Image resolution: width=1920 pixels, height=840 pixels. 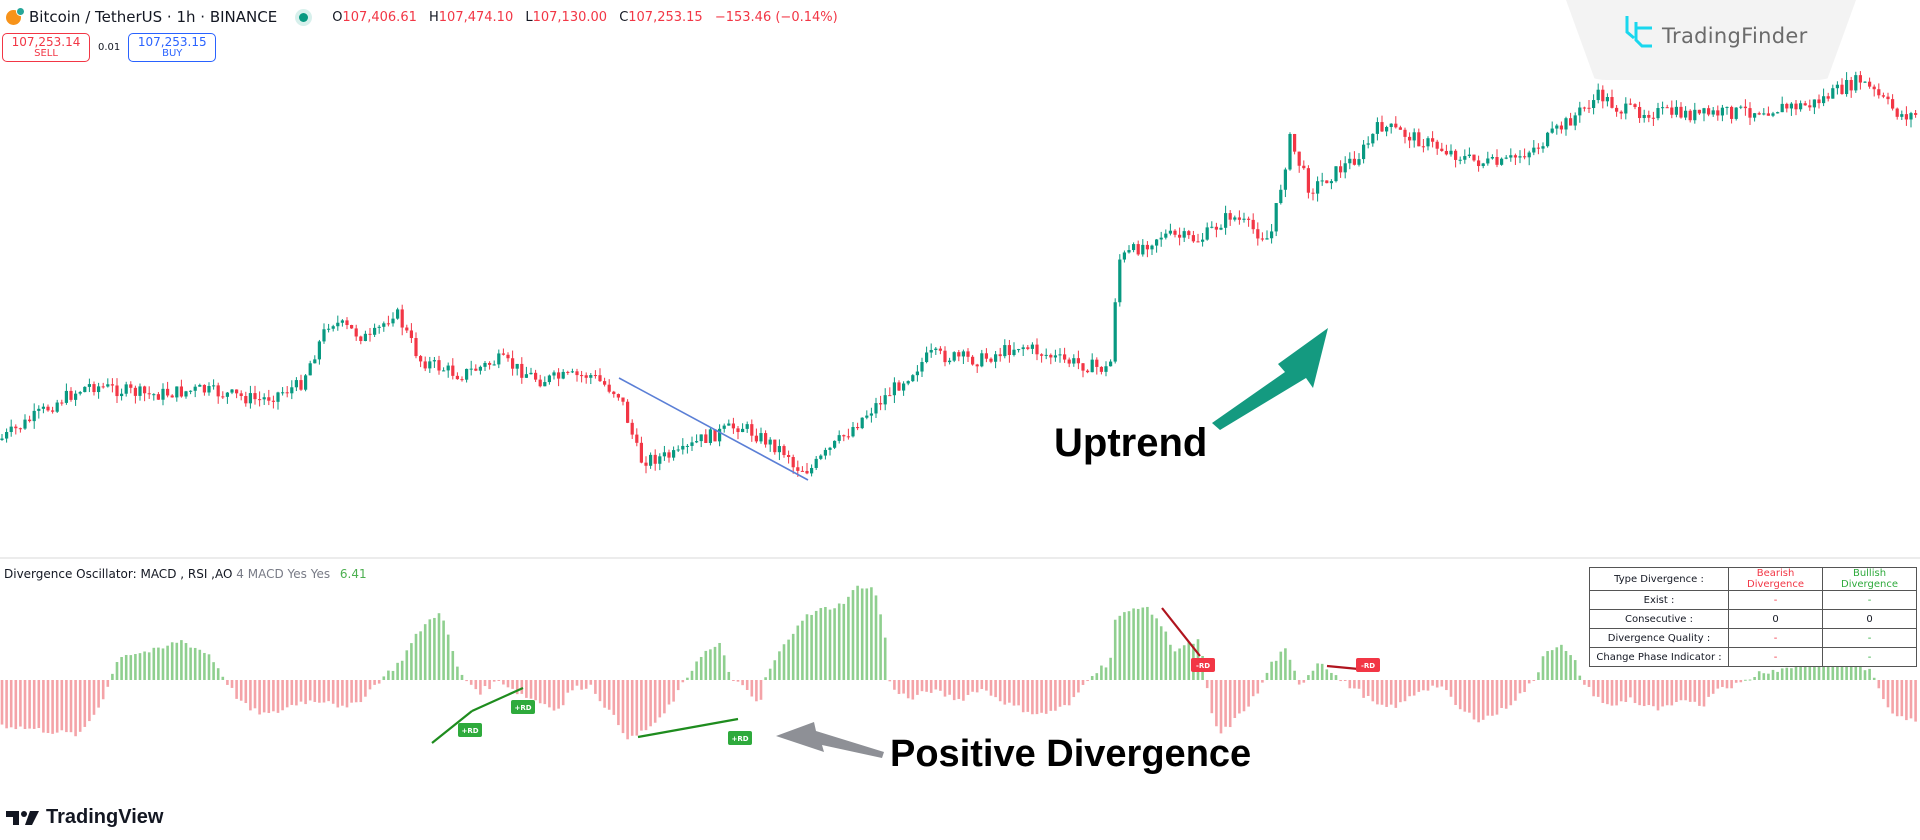 What do you see at coordinates (172, 47) in the screenshot?
I see `buy-button: 107,253.15 BUY` at bounding box center [172, 47].